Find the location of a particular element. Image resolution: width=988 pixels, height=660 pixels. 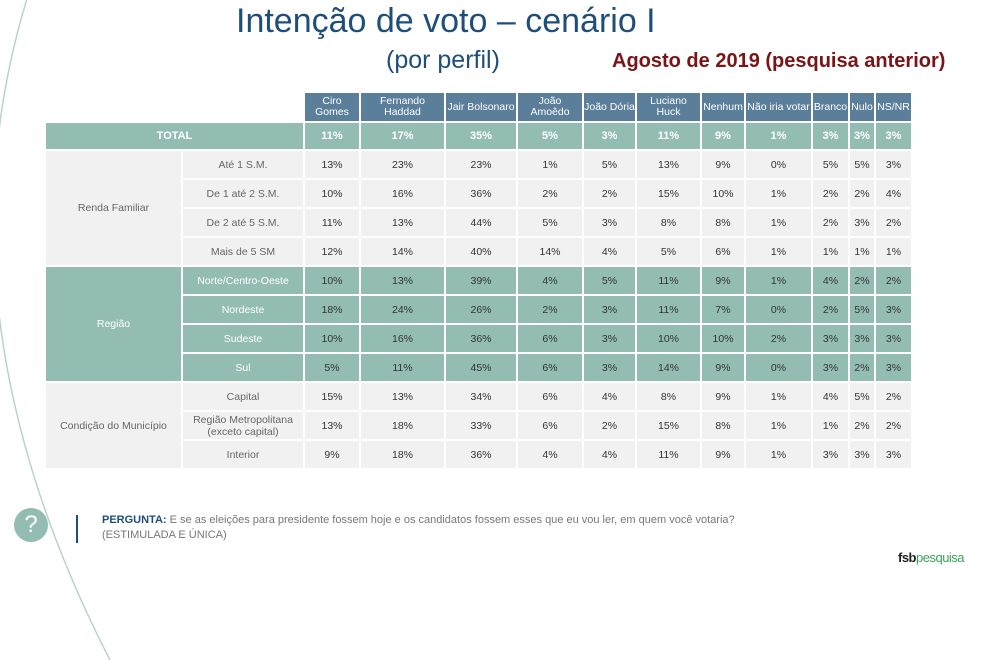

table-row: De 2 até 5 S.M. 11% 13% 44% 5% 3% 8% 8% 1% 2% 3% 2% is located at coordinates (479, 222).